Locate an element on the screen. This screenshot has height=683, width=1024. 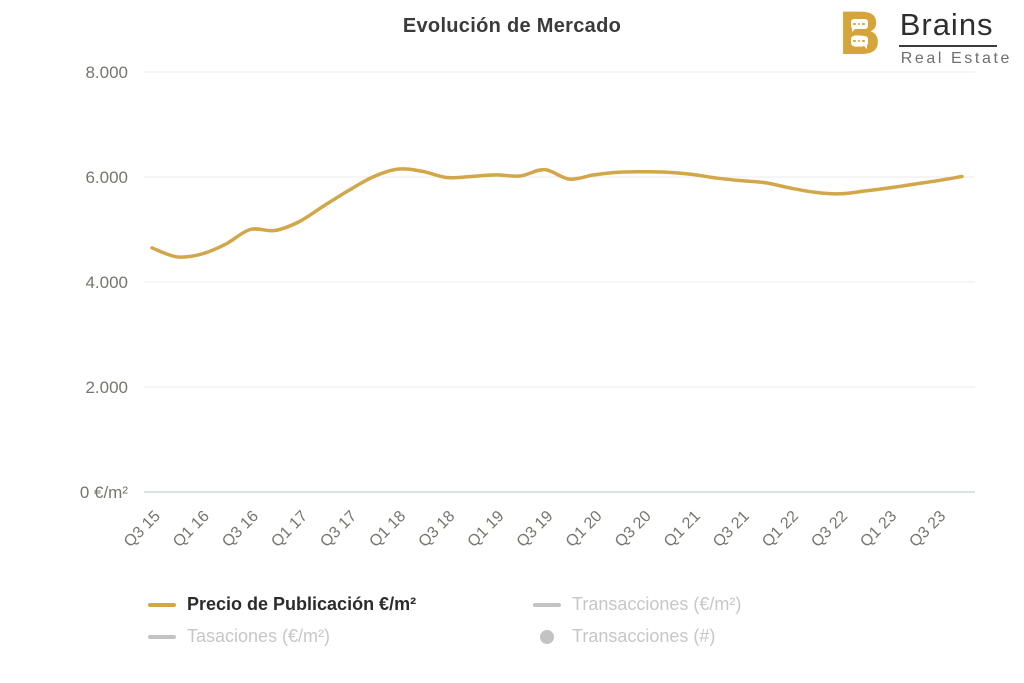
x-axis-label: Q3 16 is located at coordinates (240, 529).